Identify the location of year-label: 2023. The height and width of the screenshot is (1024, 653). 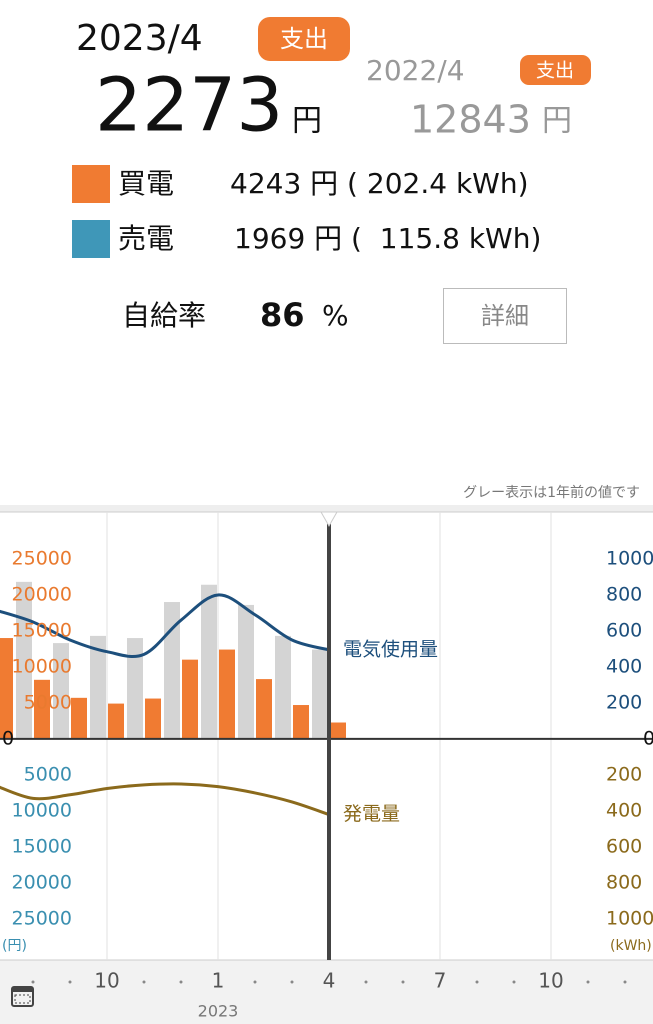
(218, 1011).